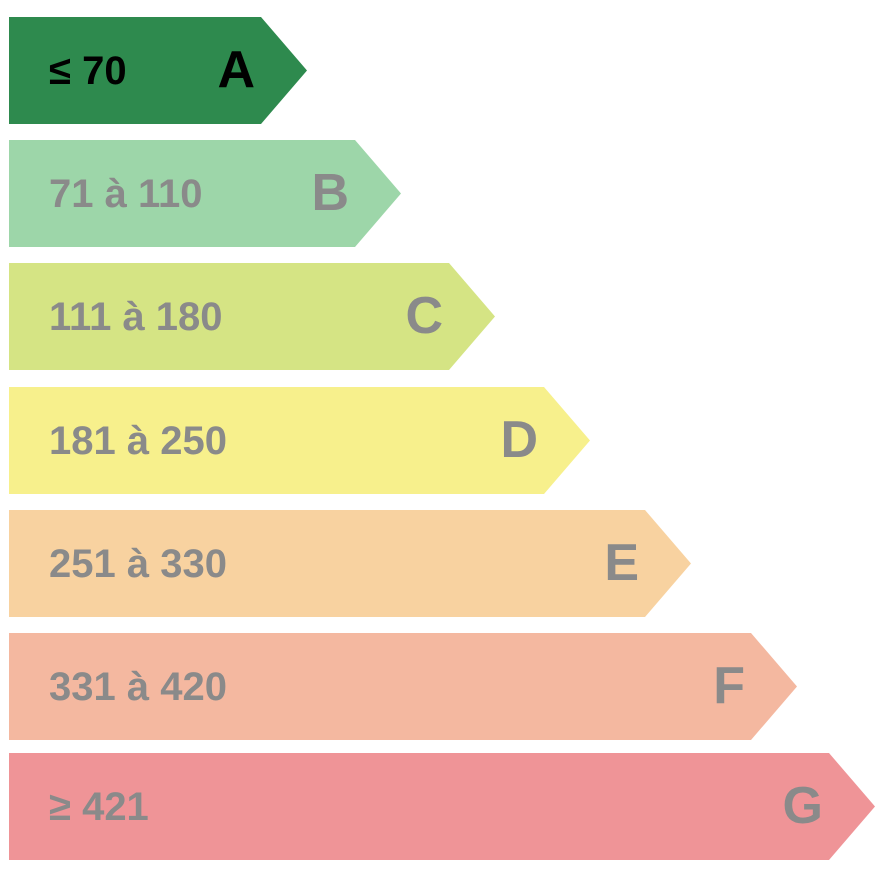 The image size is (876, 876). What do you see at coordinates (424, 316) in the screenshot?
I see `band-letter: C` at bounding box center [424, 316].